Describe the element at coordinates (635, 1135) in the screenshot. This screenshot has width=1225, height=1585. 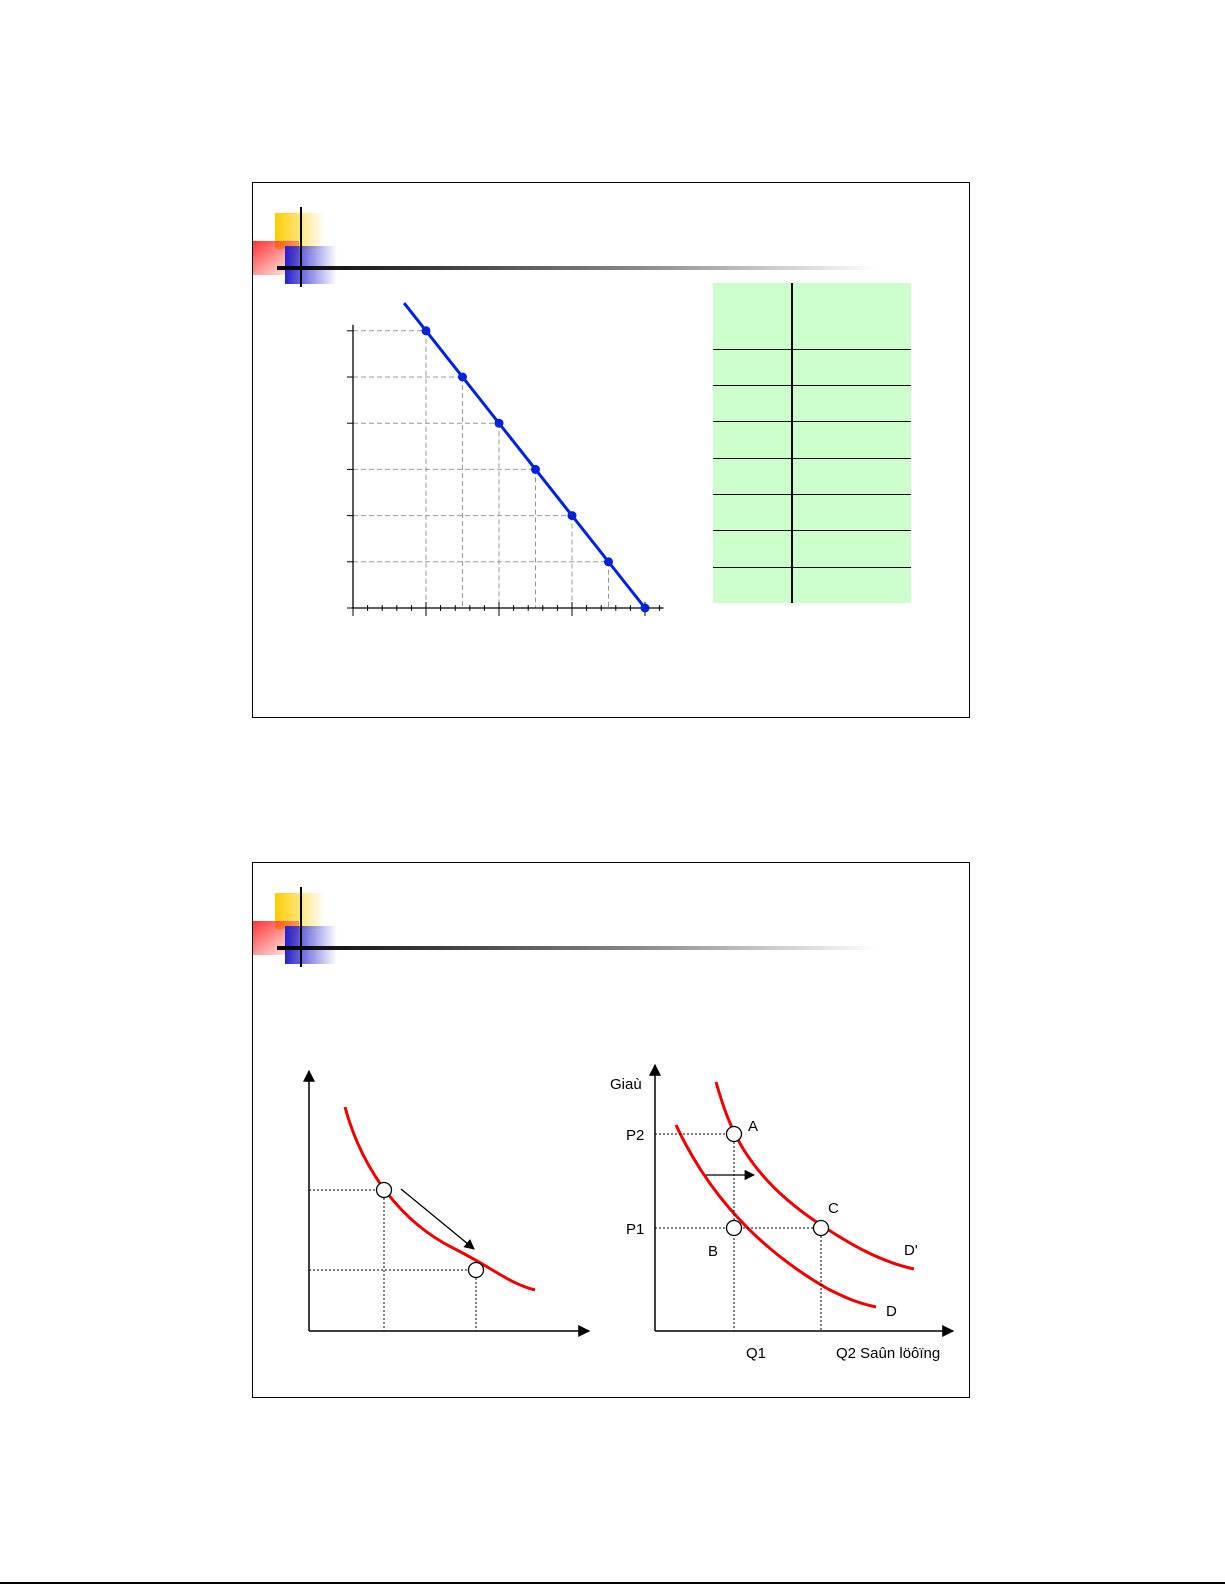
I see `tick-label-p2: P2` at that location.